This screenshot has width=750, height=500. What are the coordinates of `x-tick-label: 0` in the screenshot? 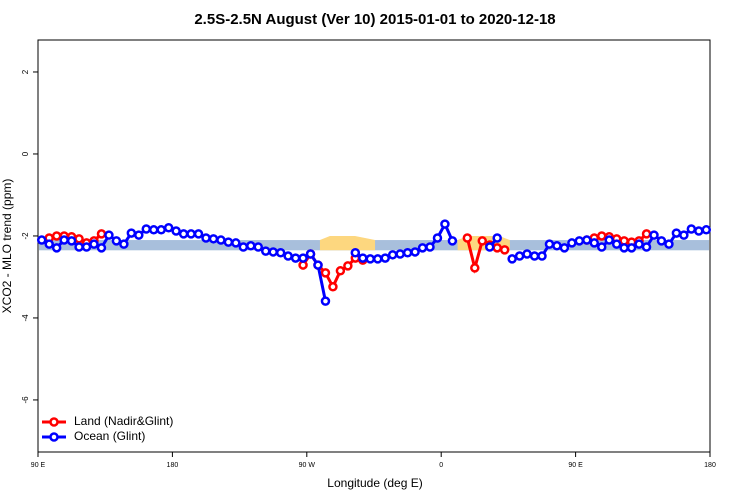 It's located at (441, 465).